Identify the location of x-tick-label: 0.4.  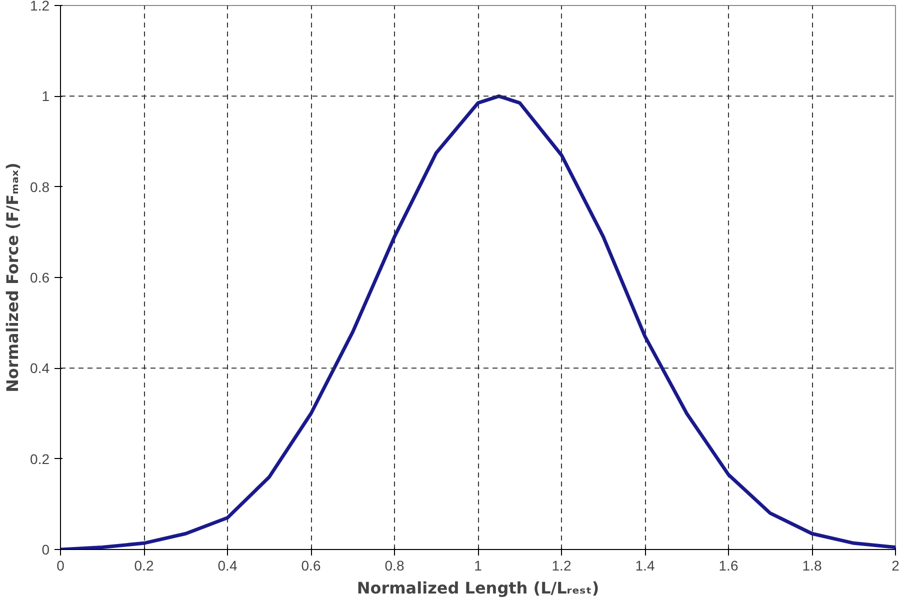
(228, 566).